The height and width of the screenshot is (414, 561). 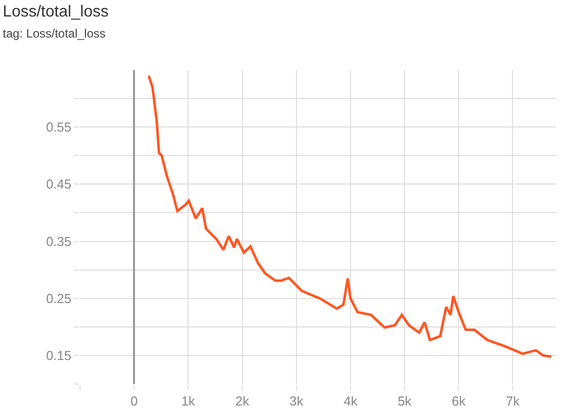 What do you see at coordinates (459, 401) in the screenshot?
I see `x-tick-label: 6k` at bounding box center [459, 401].